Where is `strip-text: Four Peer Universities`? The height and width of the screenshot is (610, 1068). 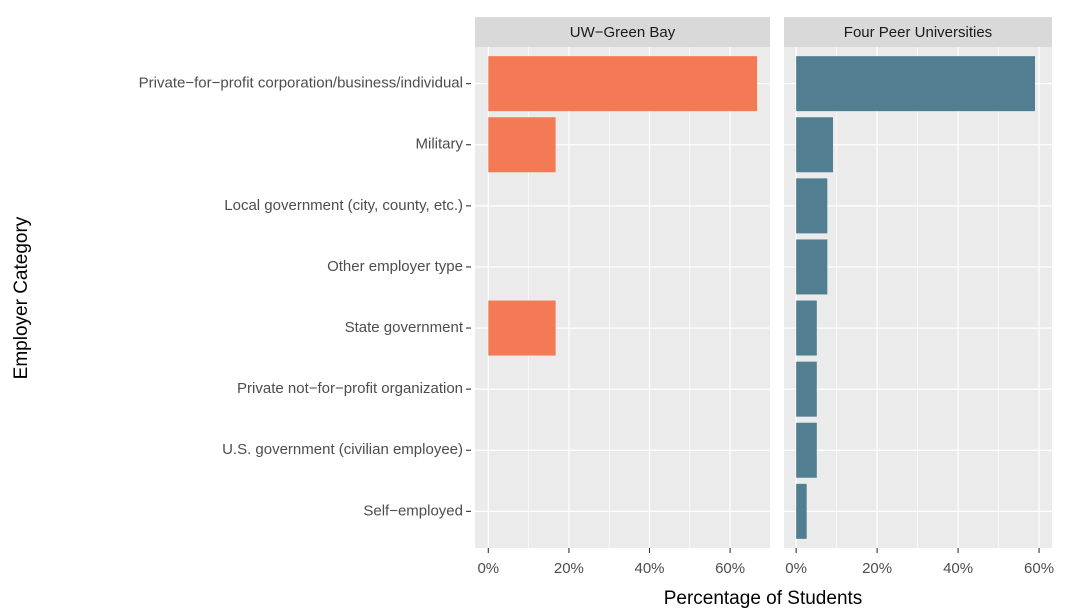 strip-text: Four Peer Universities is located at coordinates (918, 32).